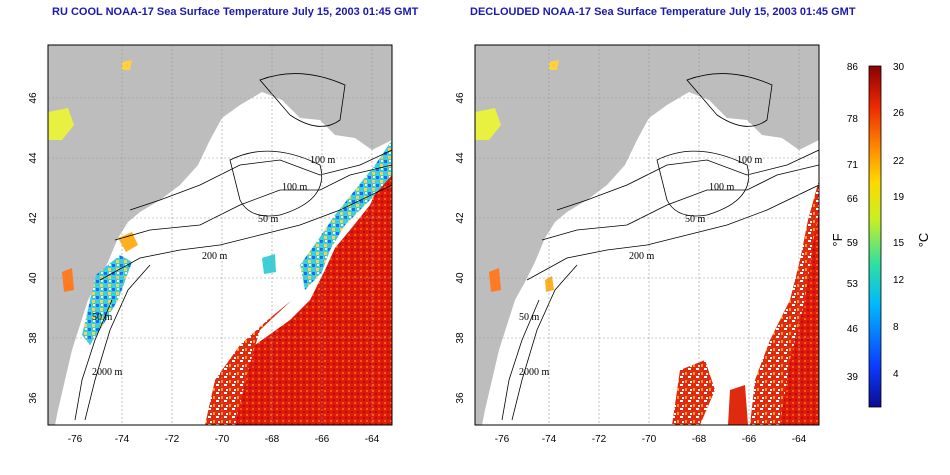 The width and height of the screenshot is (950, 475). Describe the element at coordinates (33, 248) in the screenshot. I see `left-y-axis: 36 38 40 42 44 46` at that location.